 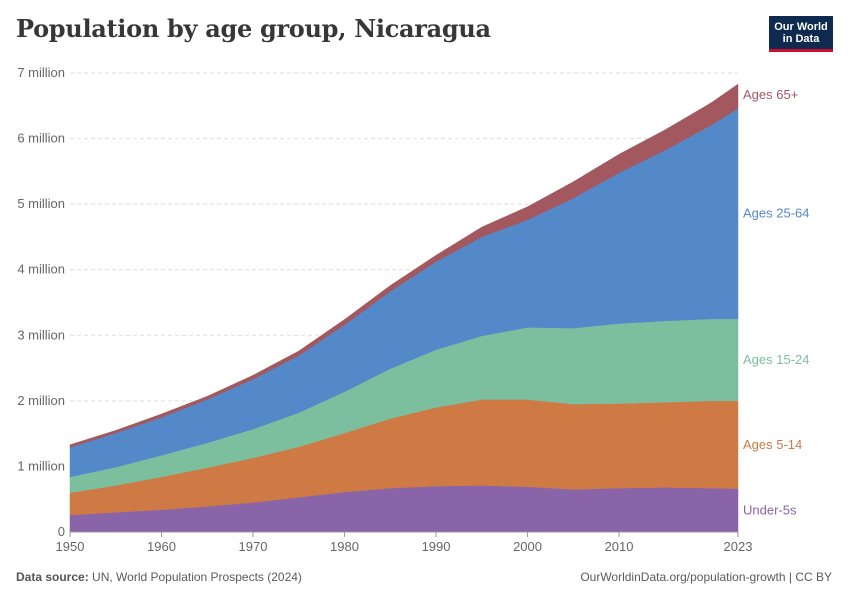 What do you see at coordinates (41, 203) in the screenshot?
I see `y-tick-label: 5 million` at bounding box center [41, 203].